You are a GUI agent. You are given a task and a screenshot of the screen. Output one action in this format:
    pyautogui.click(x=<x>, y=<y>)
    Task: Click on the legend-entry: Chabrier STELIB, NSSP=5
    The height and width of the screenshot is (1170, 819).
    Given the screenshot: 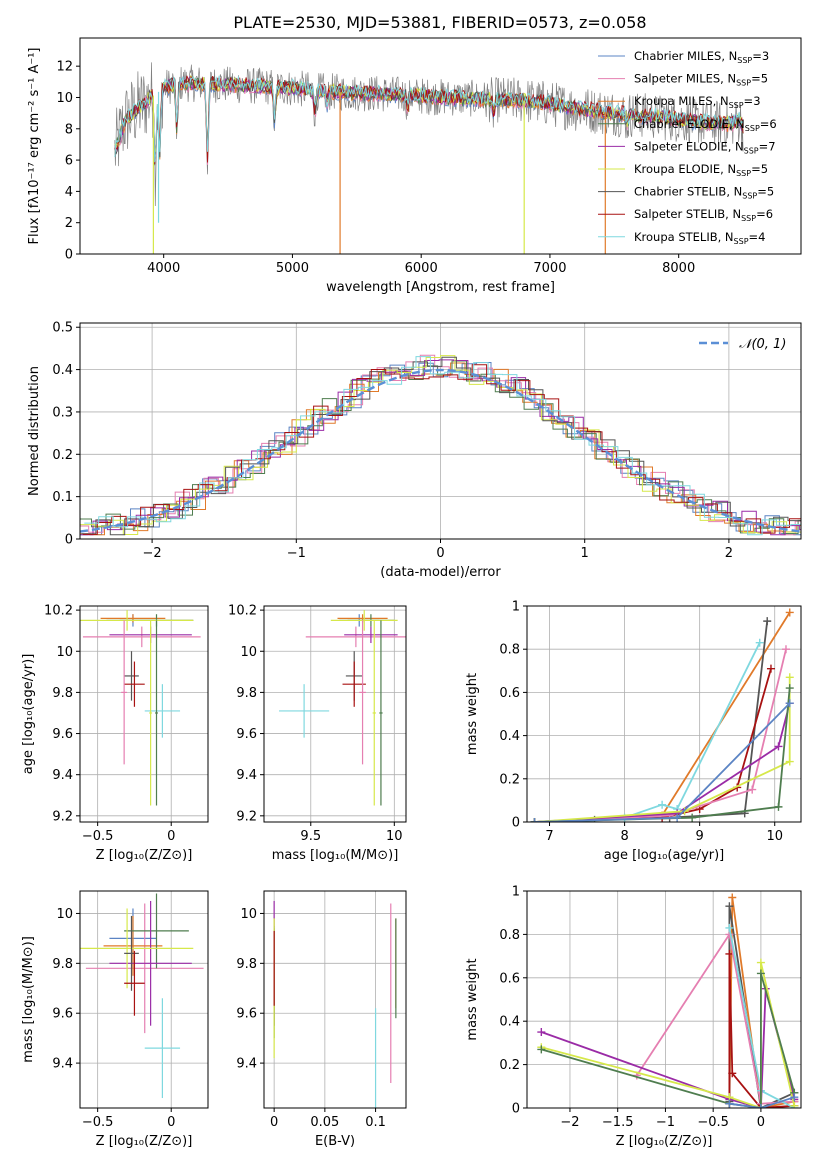 What is the action you would take?
    pyautogui.click(x=704, y=193)
    